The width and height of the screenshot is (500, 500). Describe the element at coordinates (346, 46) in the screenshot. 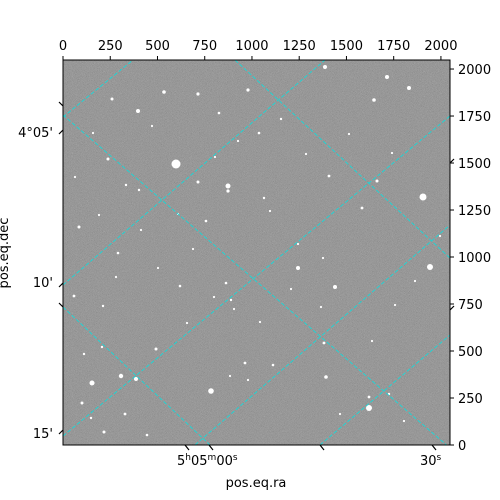

I see `top-tick-label-6: 1500` at that location.